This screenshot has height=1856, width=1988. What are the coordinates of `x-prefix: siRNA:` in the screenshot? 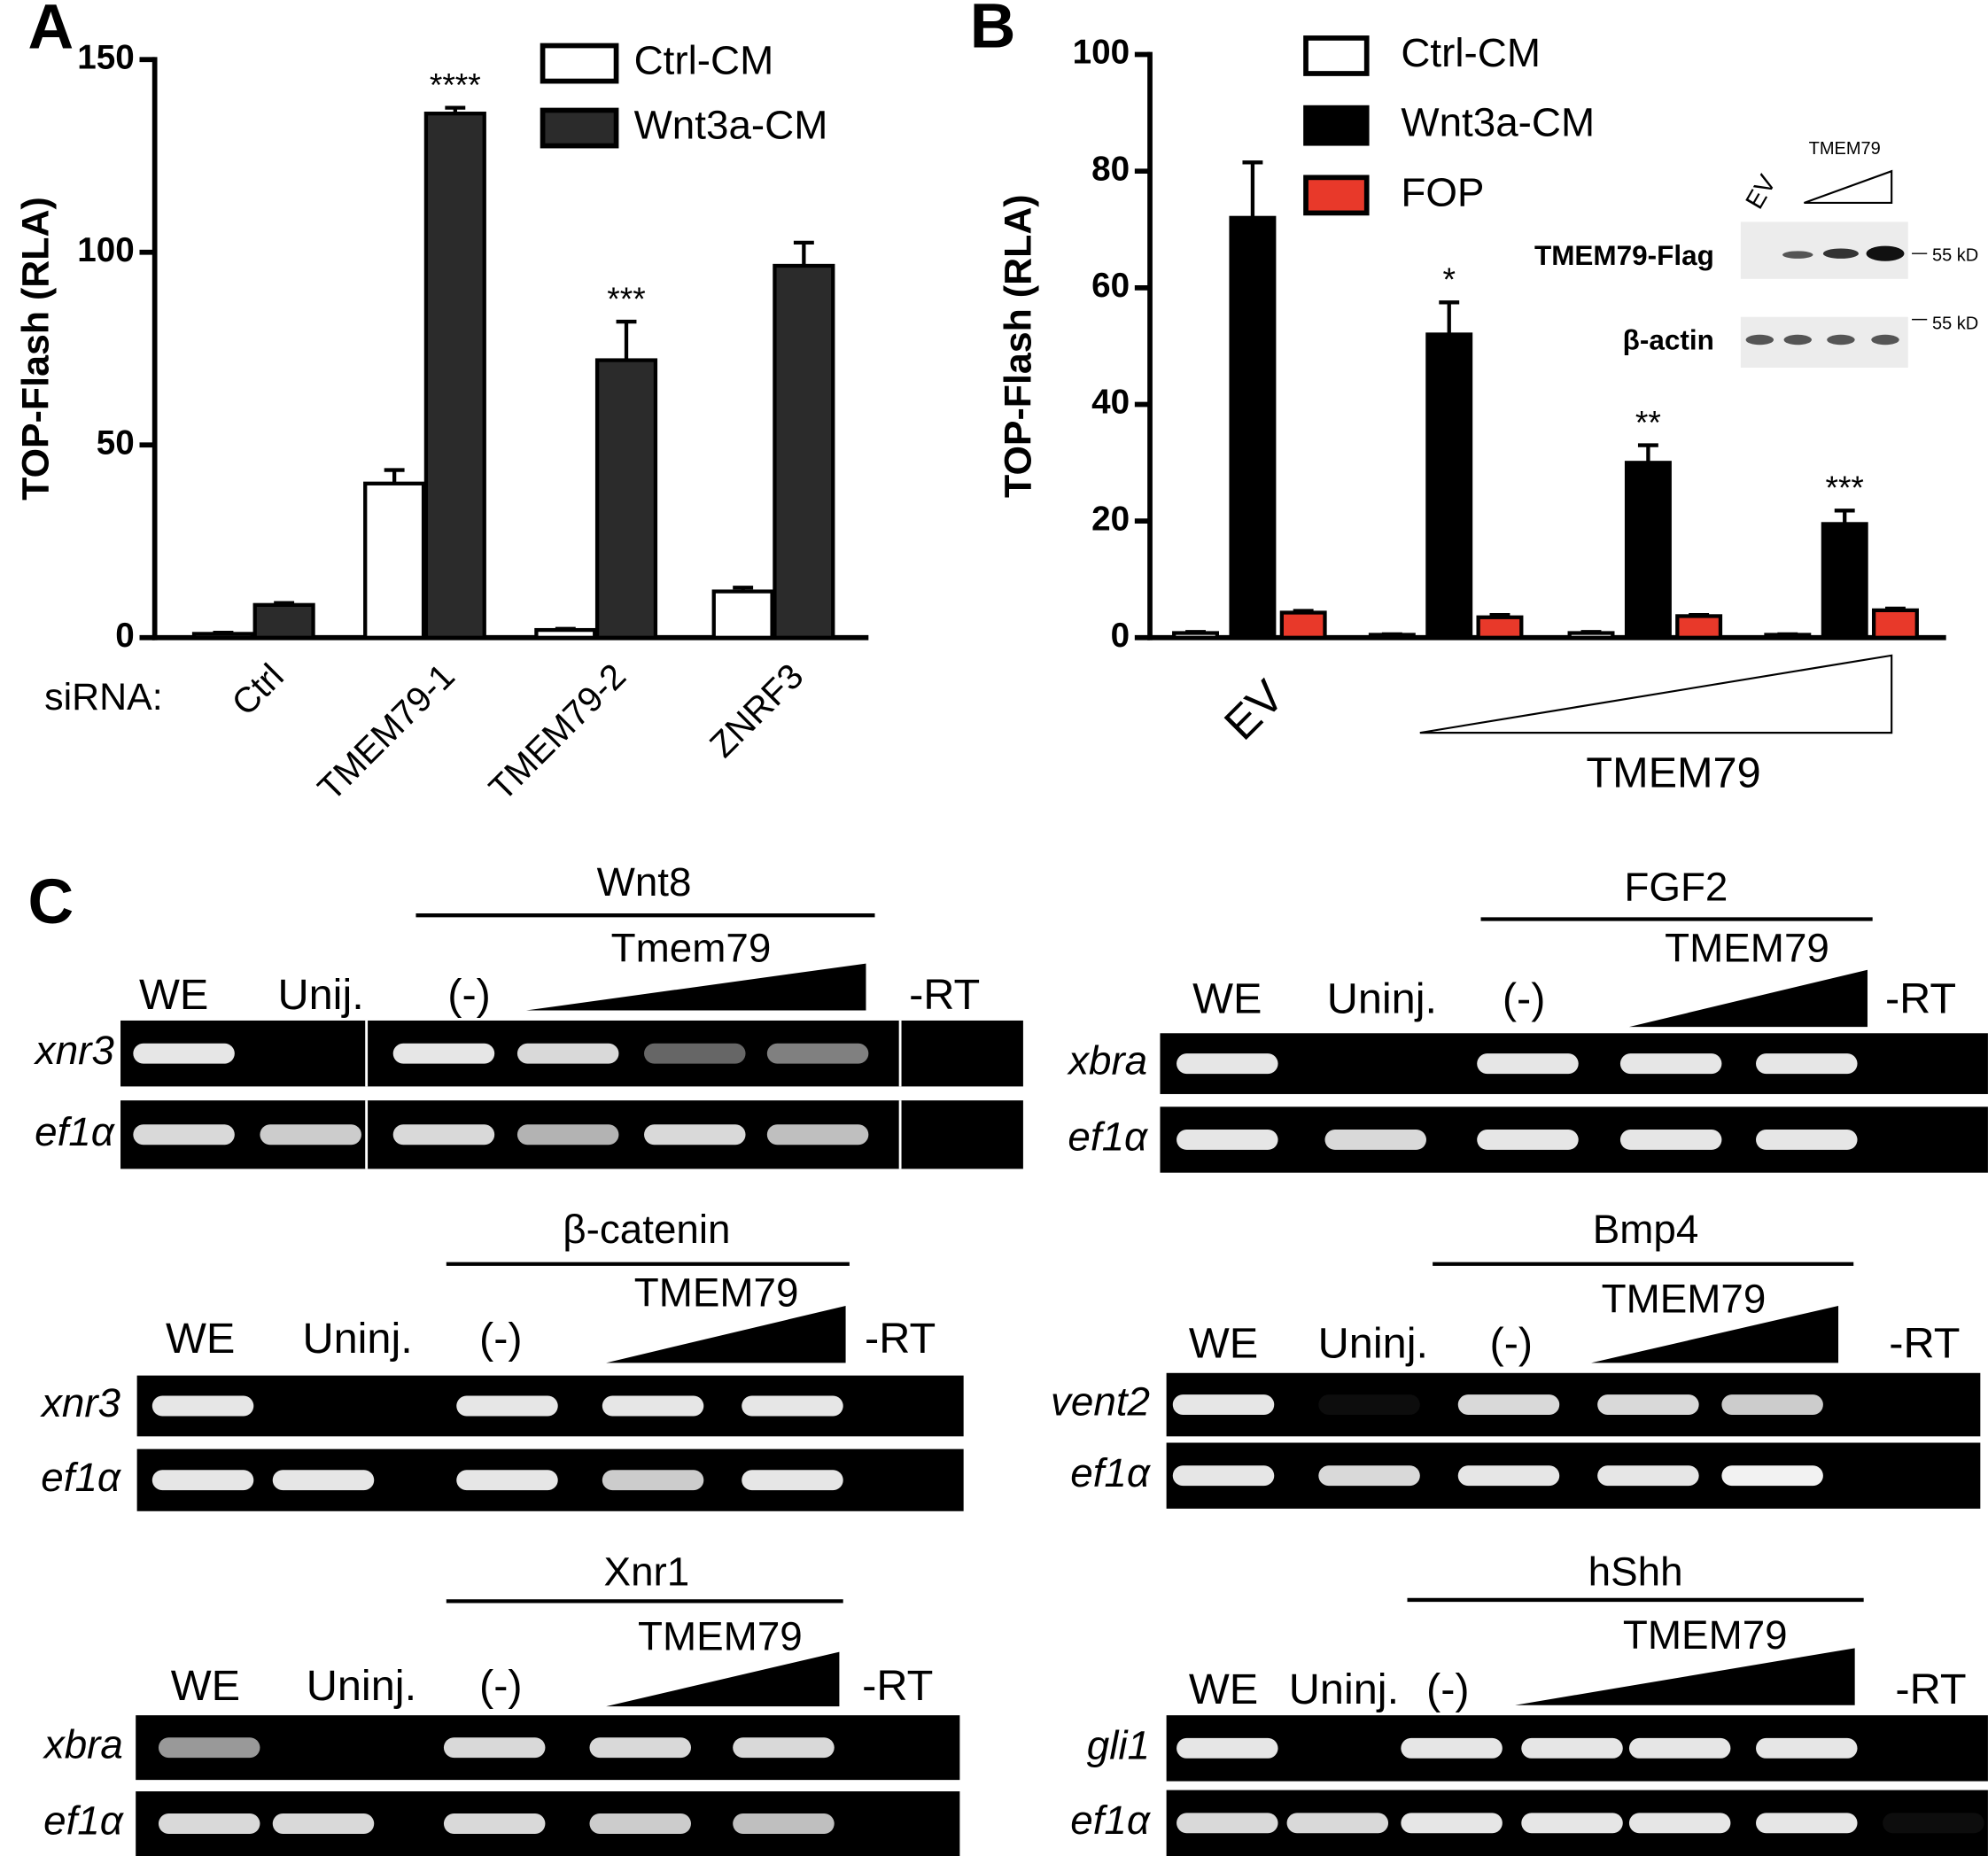 It's located at (103, 697).